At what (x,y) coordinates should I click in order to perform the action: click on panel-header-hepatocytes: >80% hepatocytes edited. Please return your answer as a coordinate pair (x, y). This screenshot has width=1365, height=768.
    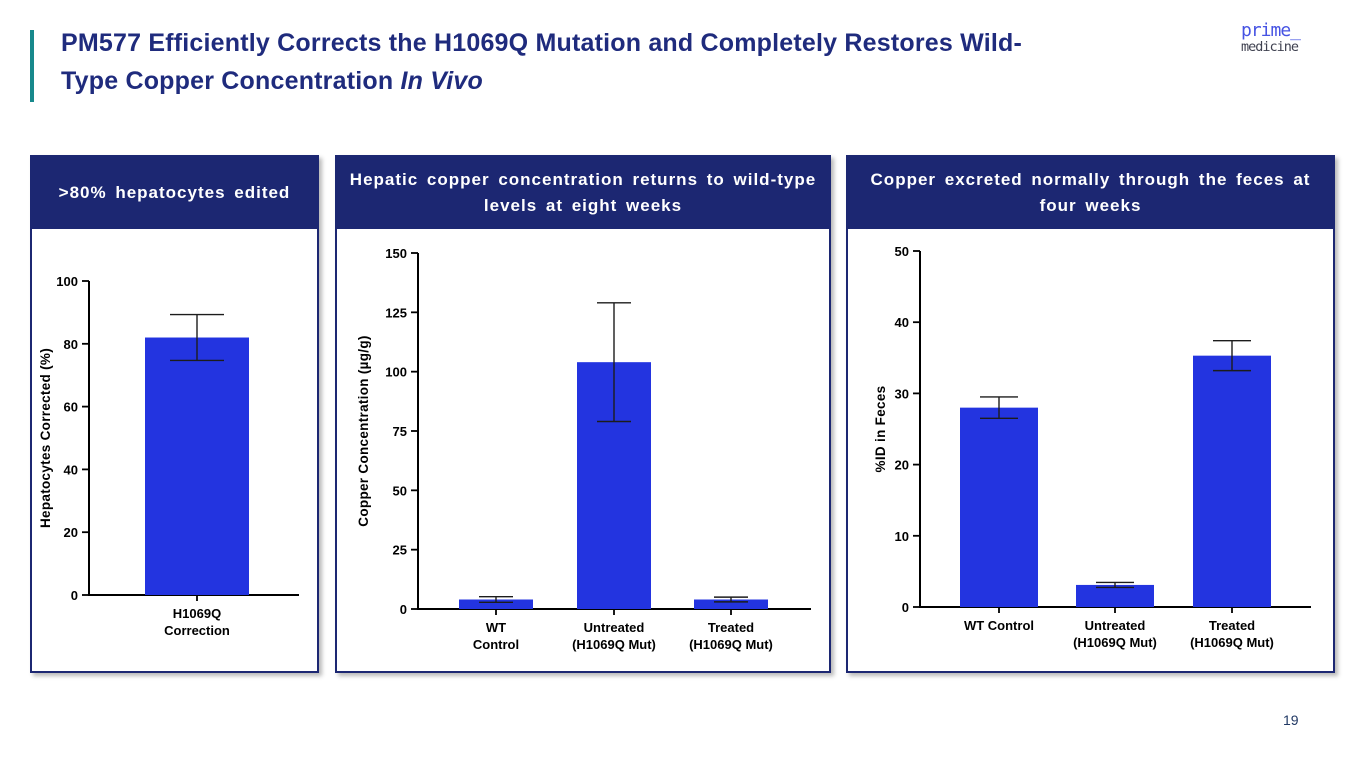
    Looking at the image, I should click on (174, 193).